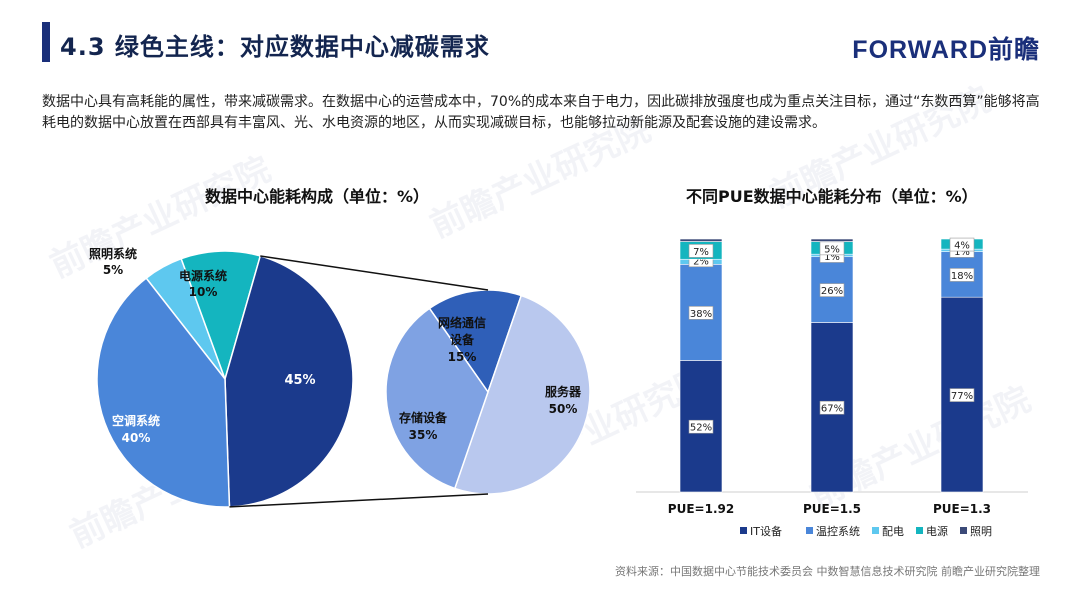 Image resolution: width=1080 pixels, height=595 pixels. Describe the element at coordinates (299, 380) in the screenshot. I see `pie-label-it-value: 45%` at that location.